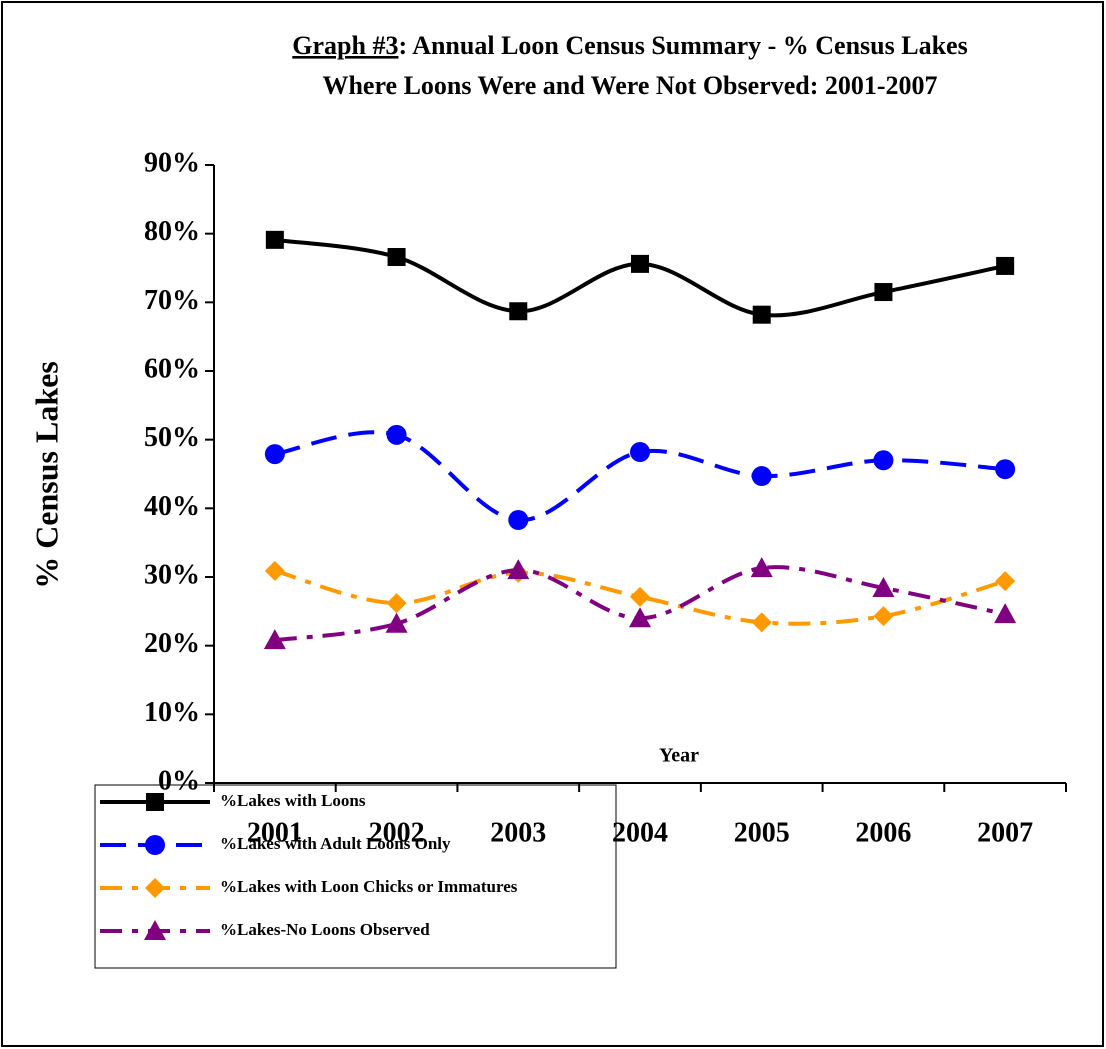 This screenshot has width=1106, height=1049. What do you see at coordinates (172, 712) in the screenshot?
I see `y-tick-label: 10%` at bounding box center [172, 712].